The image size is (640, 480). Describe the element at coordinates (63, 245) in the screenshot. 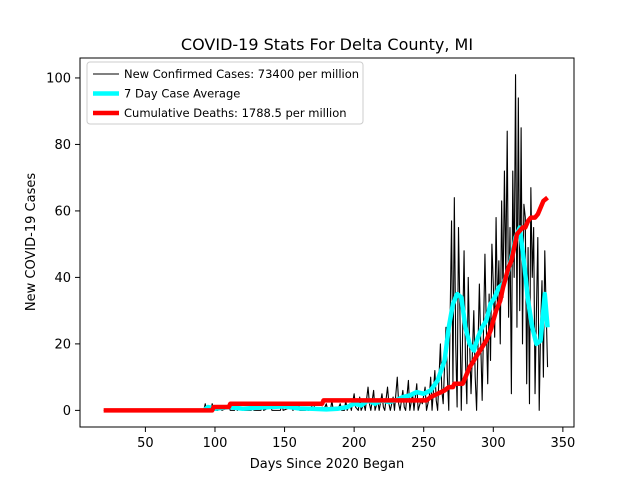

I see `y-axis: 0 20 40 60 80 100` at that location.